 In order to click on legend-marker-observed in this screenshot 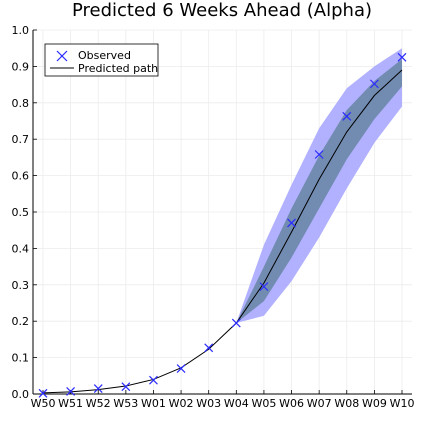, I will do `click(62, 56)`.